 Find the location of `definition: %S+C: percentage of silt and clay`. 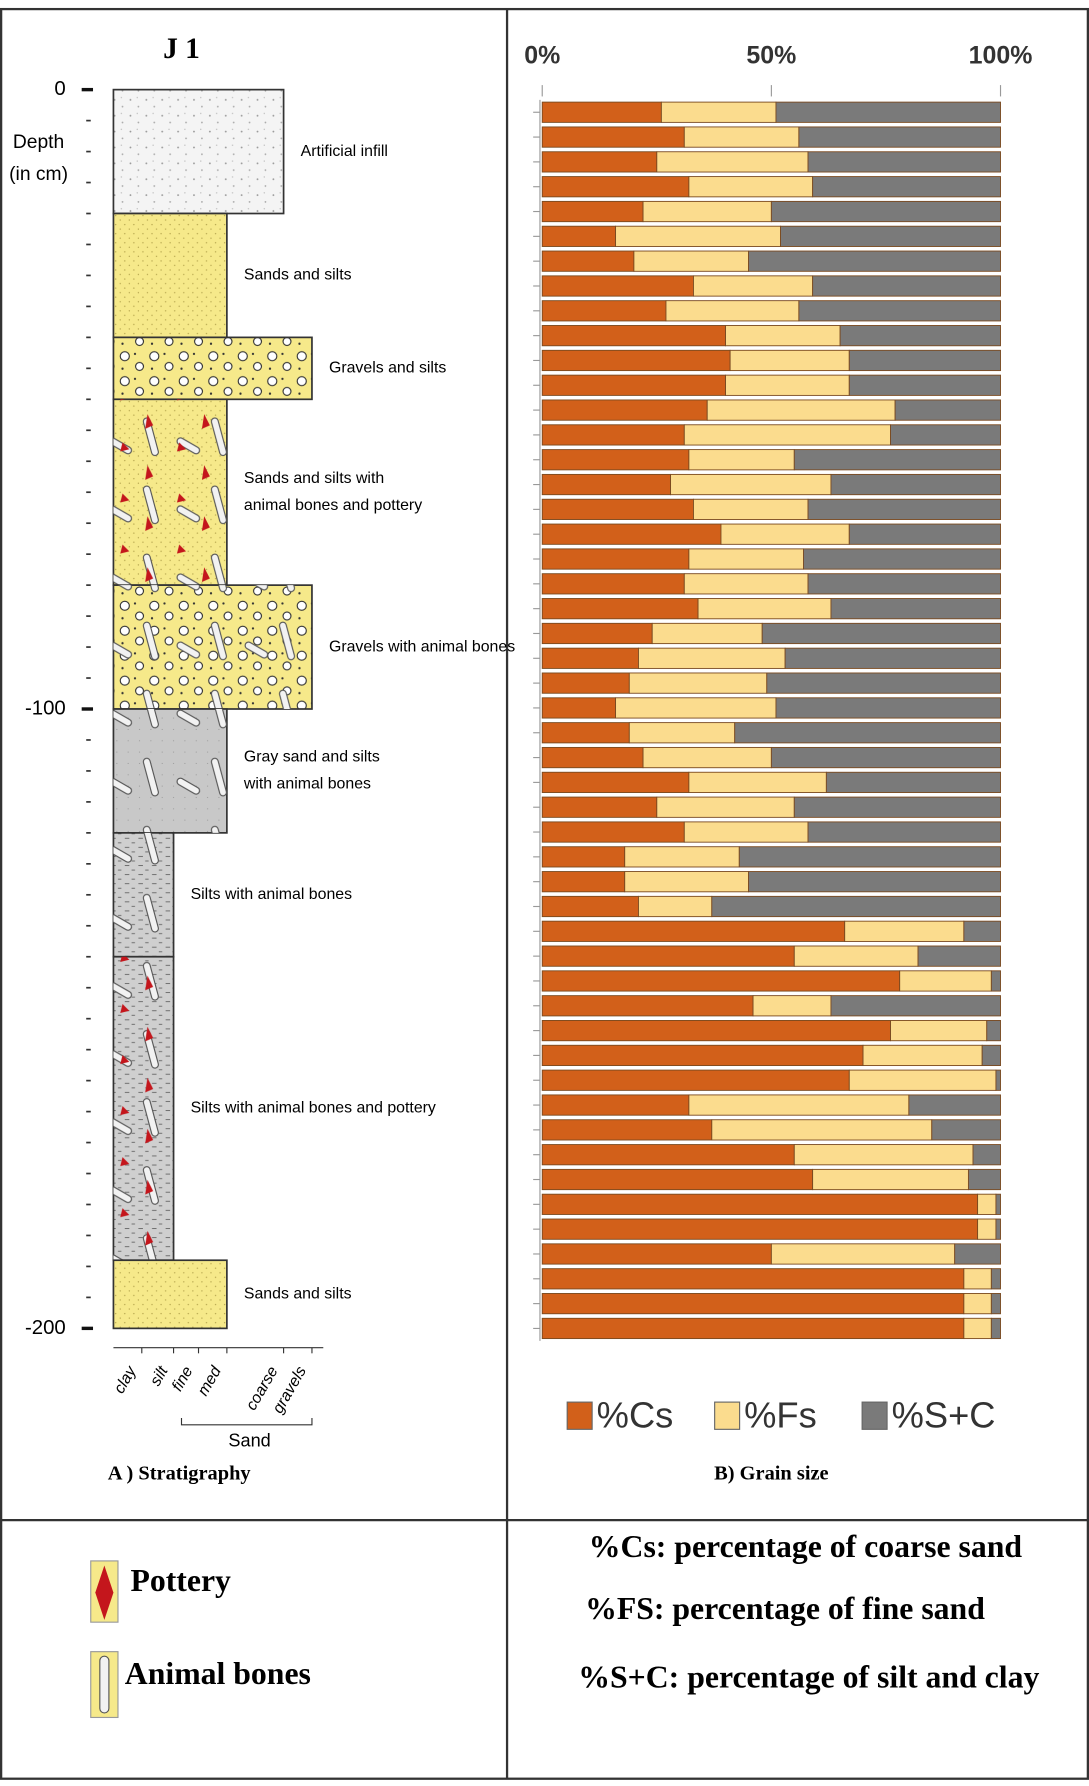

definition: %S+C: percentage of silt and clay is located at coordinates (808, 1676).